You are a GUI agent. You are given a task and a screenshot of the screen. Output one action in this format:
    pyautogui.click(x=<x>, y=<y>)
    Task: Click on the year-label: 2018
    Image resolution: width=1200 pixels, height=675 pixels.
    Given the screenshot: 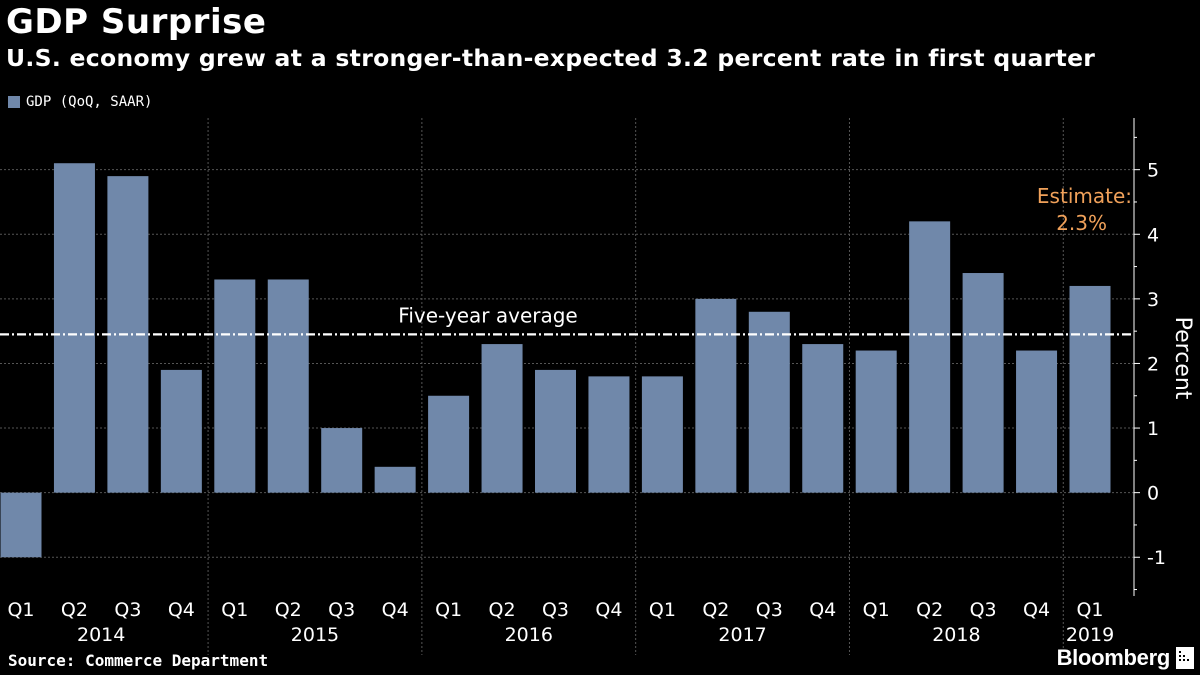 What is the action you would take?
    pyautogui.click(x=956, y=635)
    